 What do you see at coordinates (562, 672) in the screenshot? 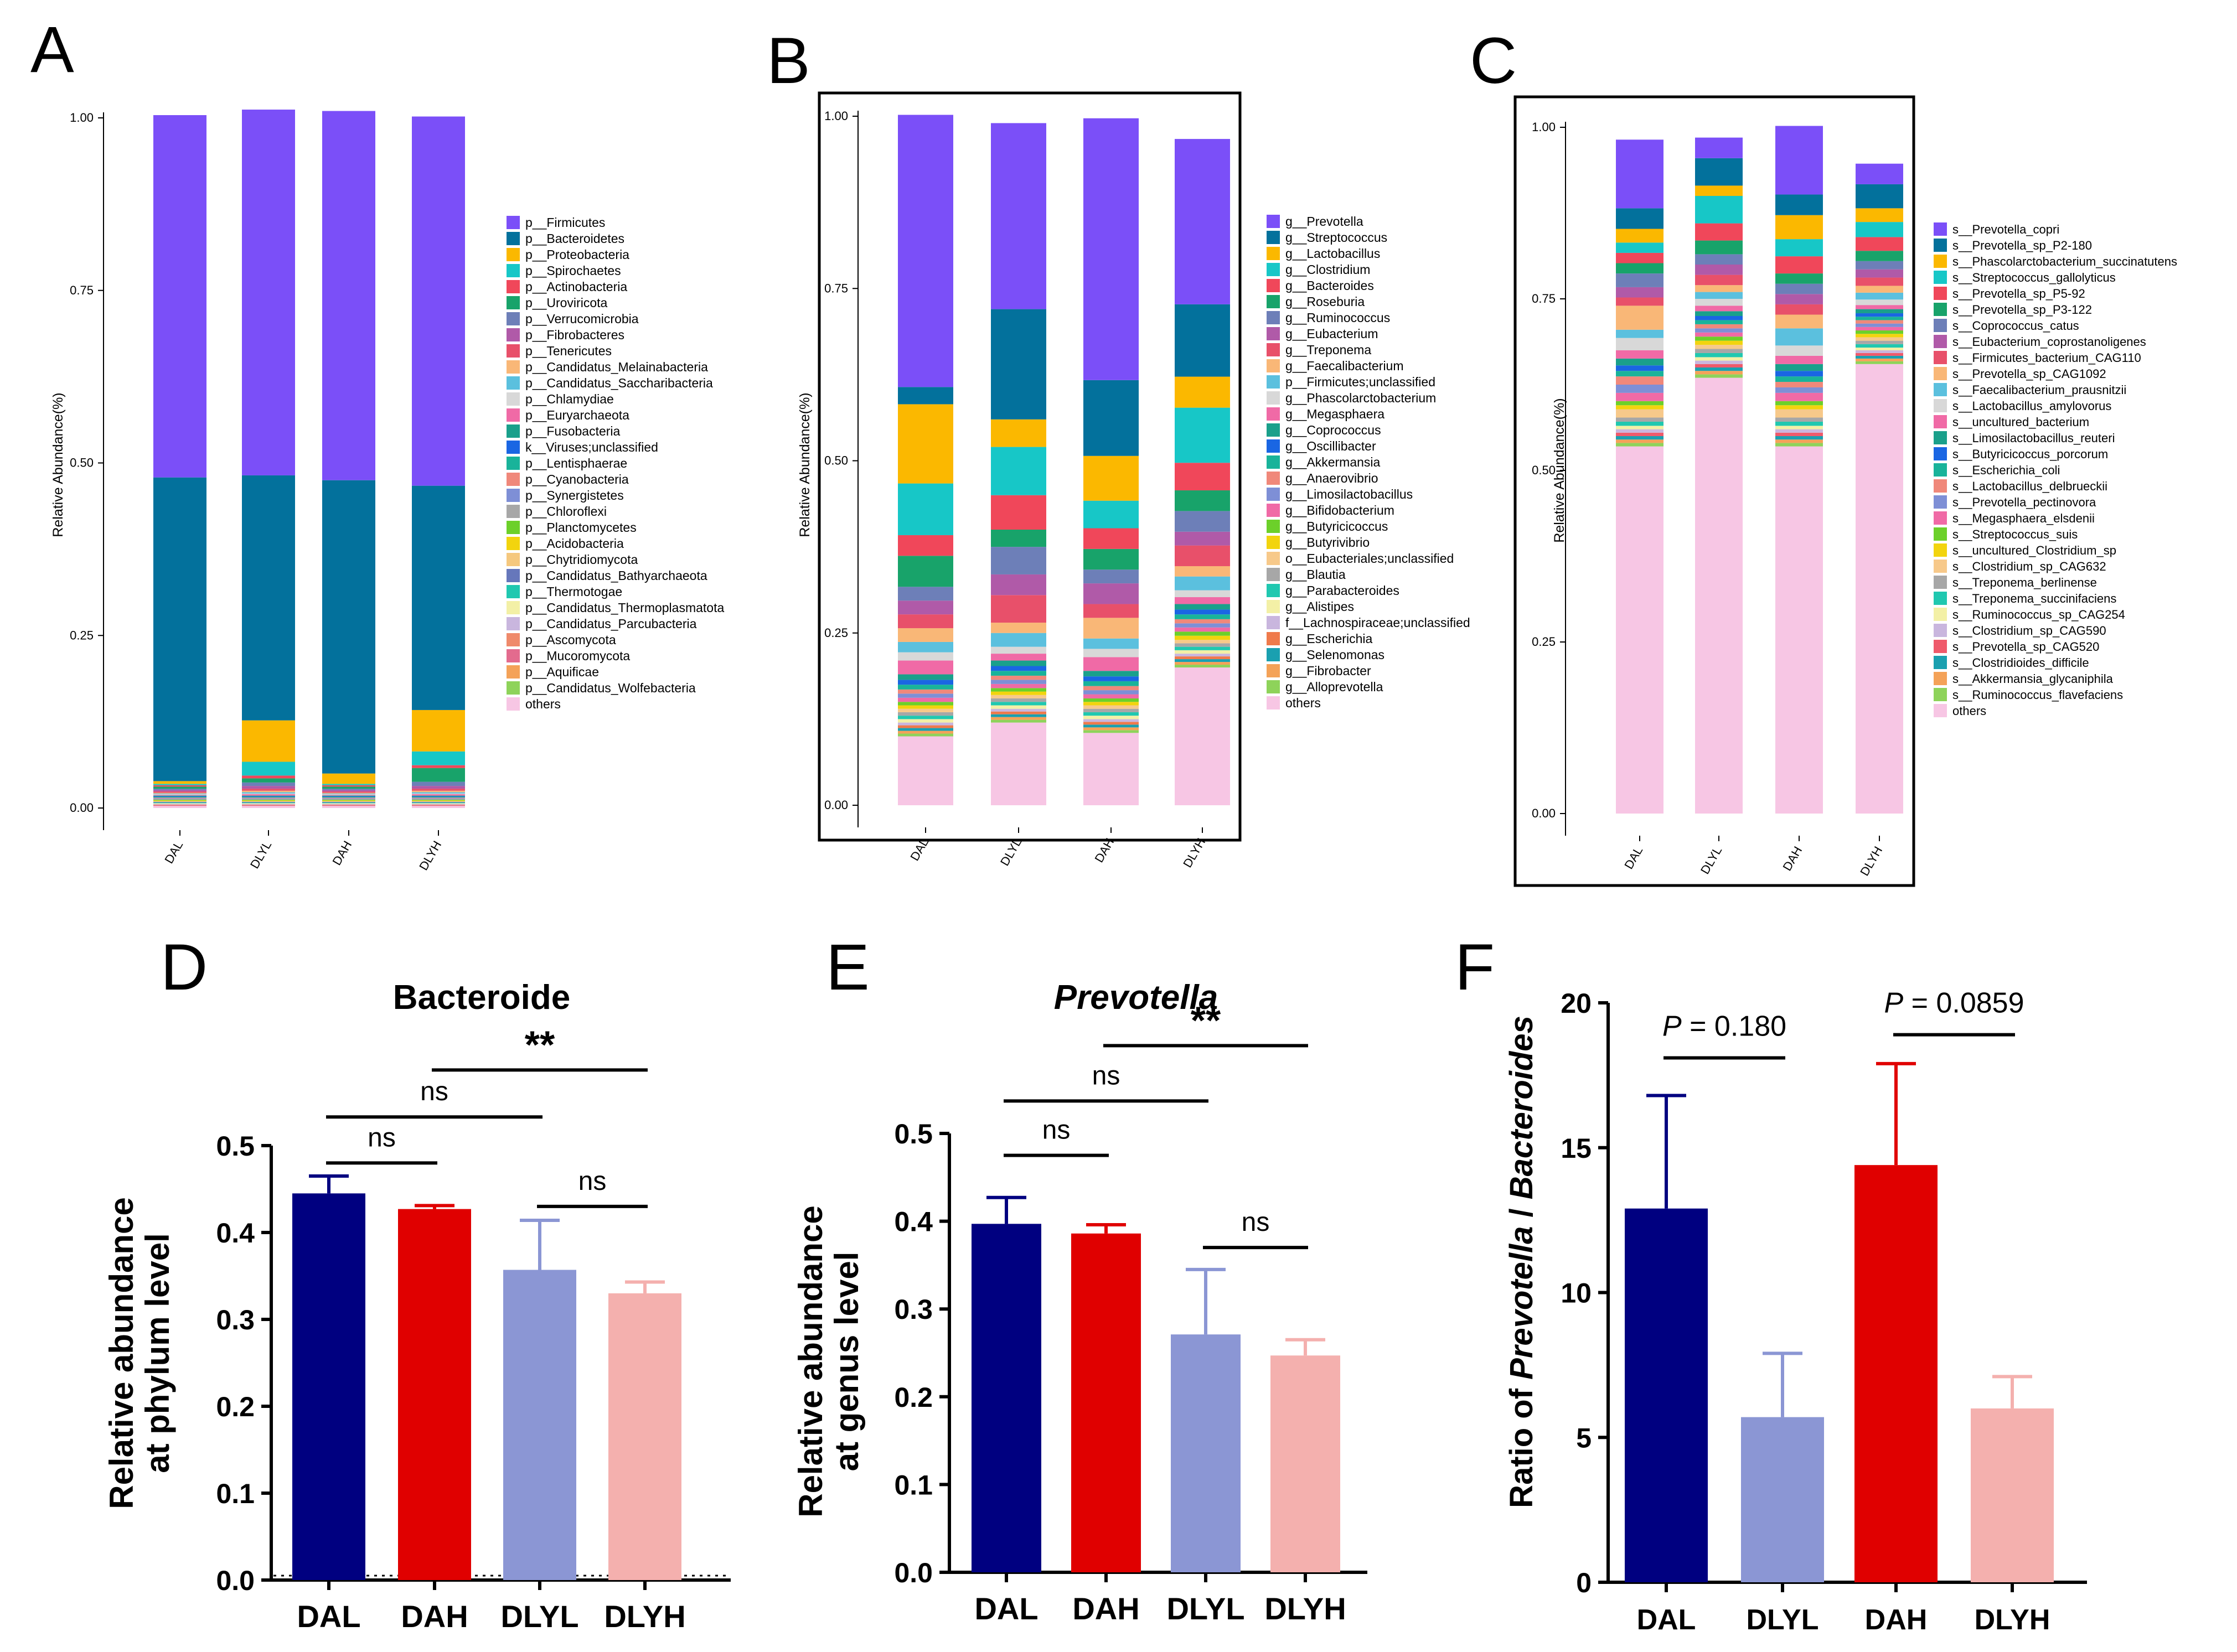
I see `legend-label: p__Aquificae` at bounding box center [562, 672].